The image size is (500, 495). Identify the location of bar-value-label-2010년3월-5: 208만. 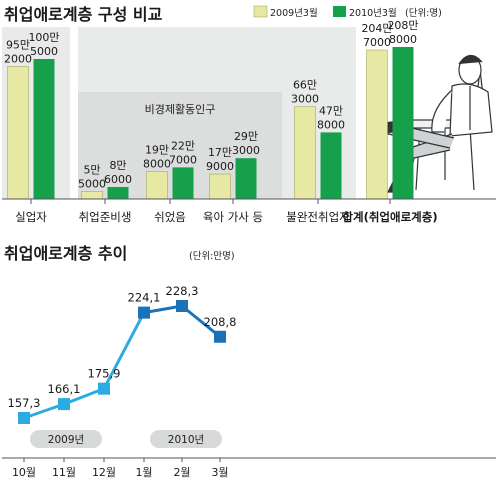
(402, 25).